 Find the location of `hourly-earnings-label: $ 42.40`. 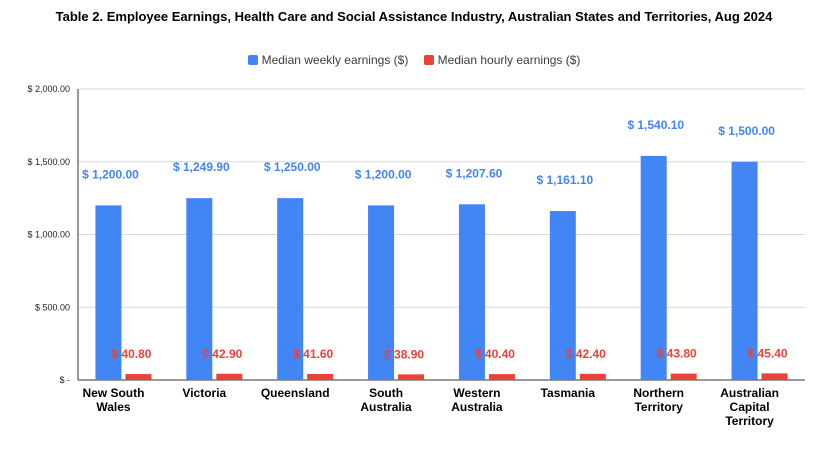

hourly-earnings-label: $ 42.40 is located at coordinates (586, 354).